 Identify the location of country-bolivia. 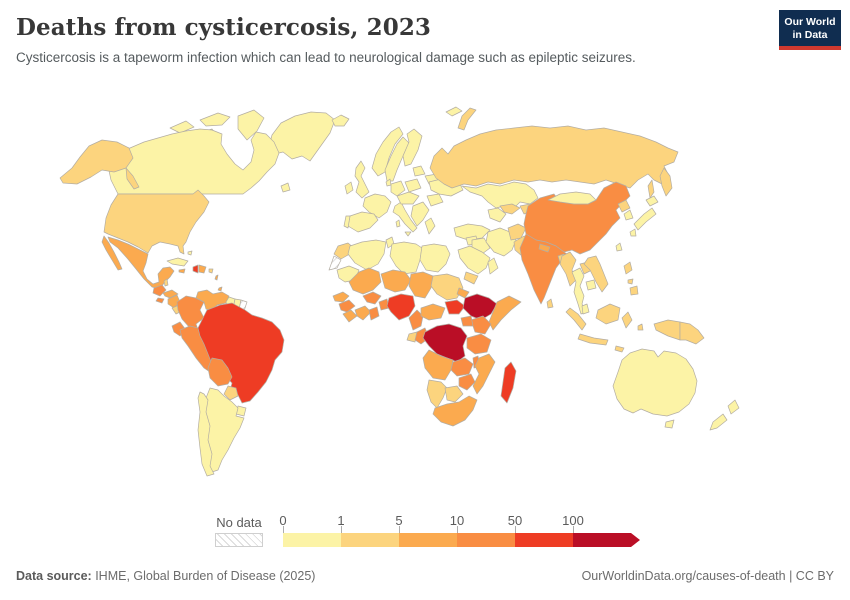
(220, 372).